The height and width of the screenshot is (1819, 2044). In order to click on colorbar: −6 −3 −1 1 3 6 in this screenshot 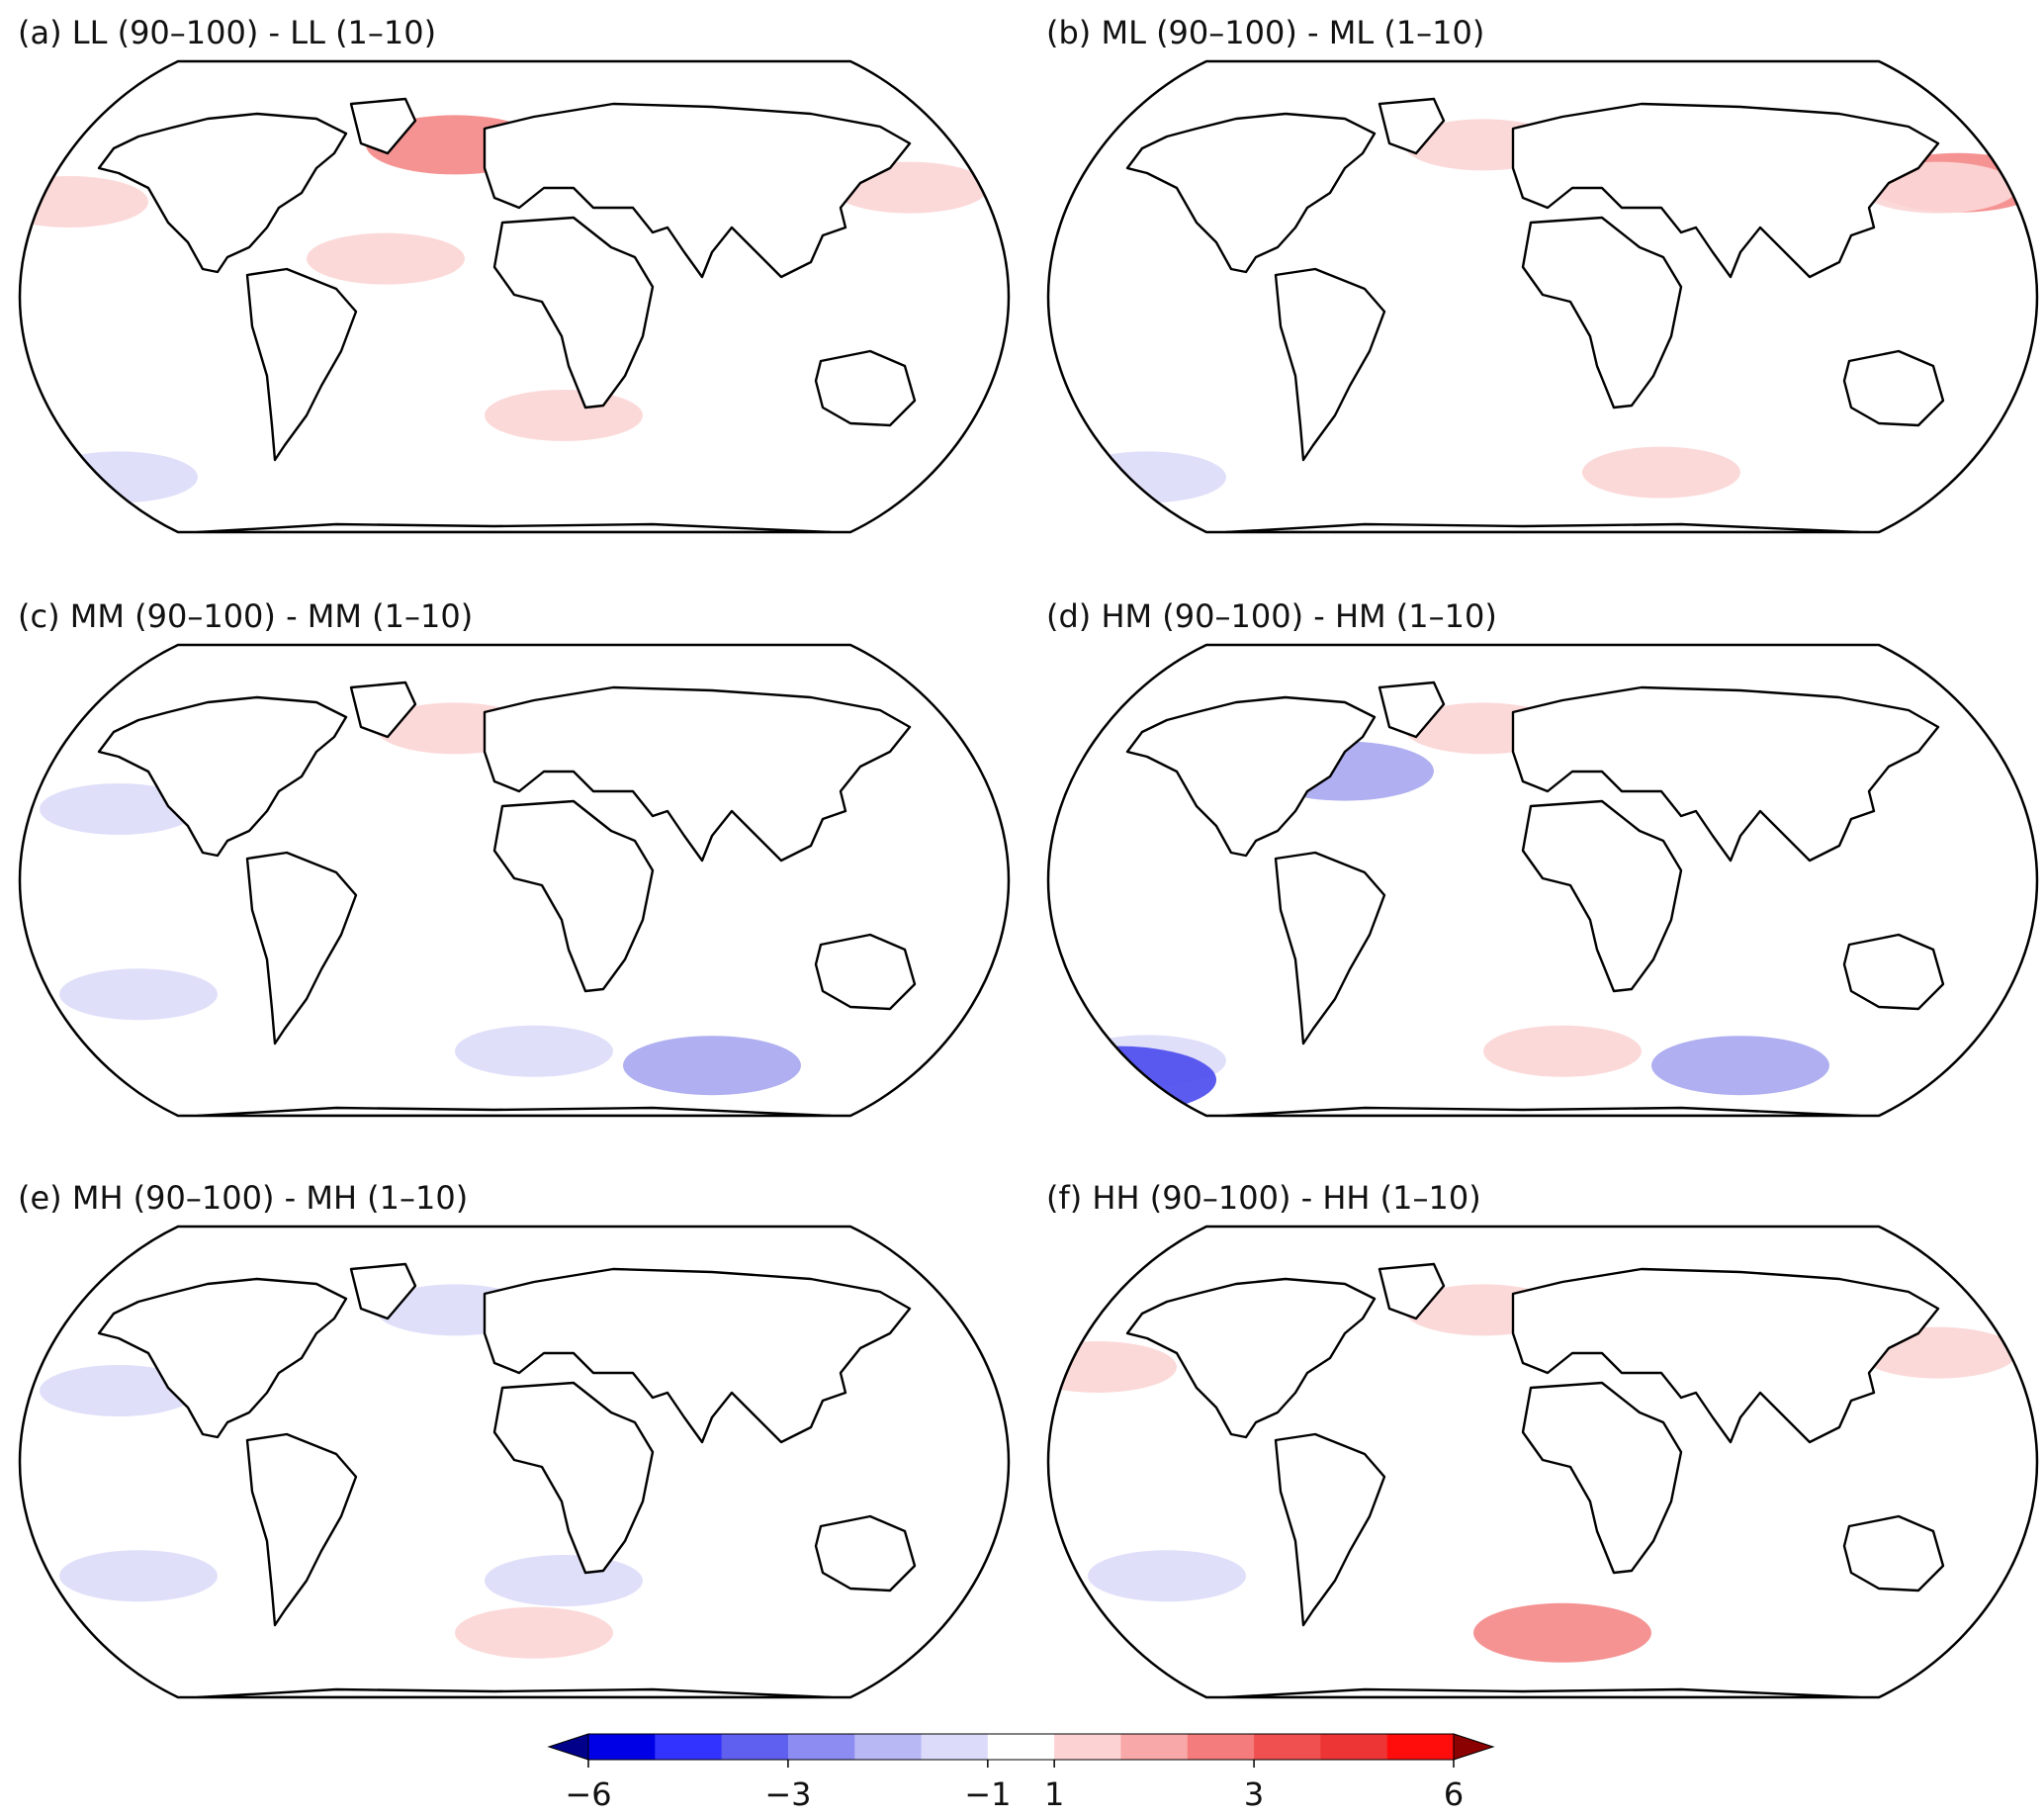, I will do `click(1021, 1776)`.